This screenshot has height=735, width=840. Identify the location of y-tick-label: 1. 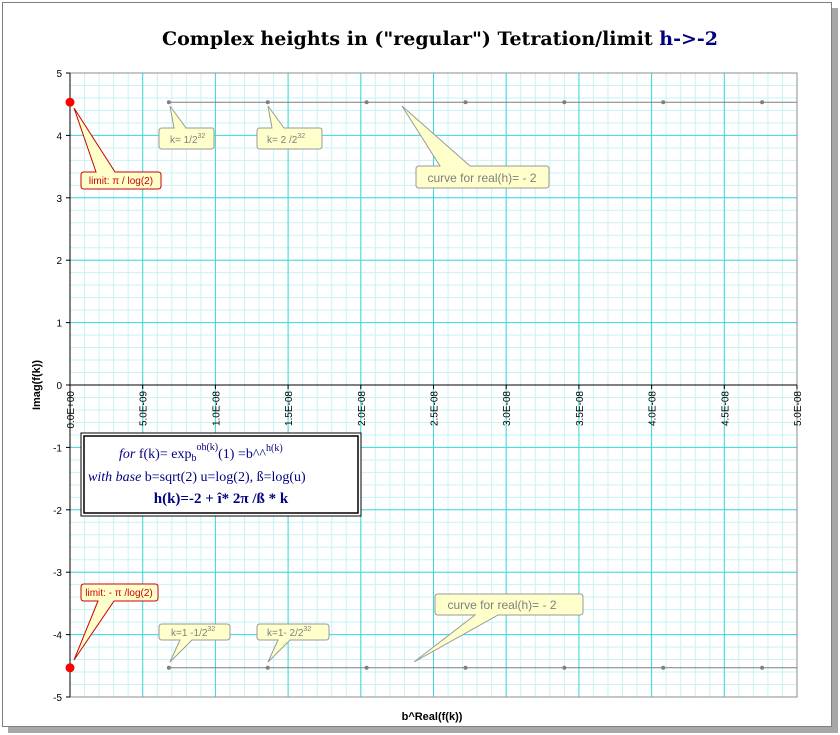
(59, 324).